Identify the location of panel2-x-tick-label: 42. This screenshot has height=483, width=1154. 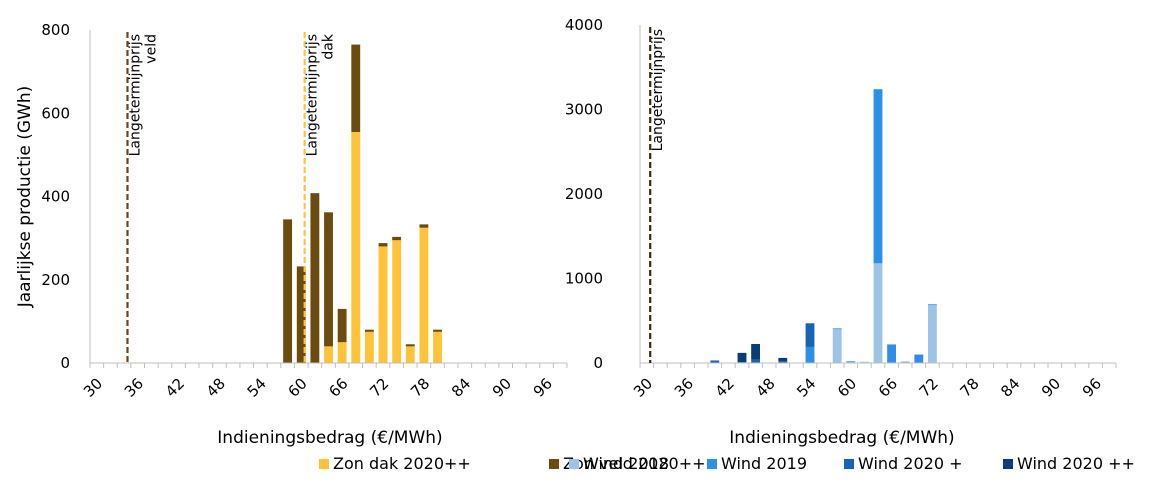
(725, 388).